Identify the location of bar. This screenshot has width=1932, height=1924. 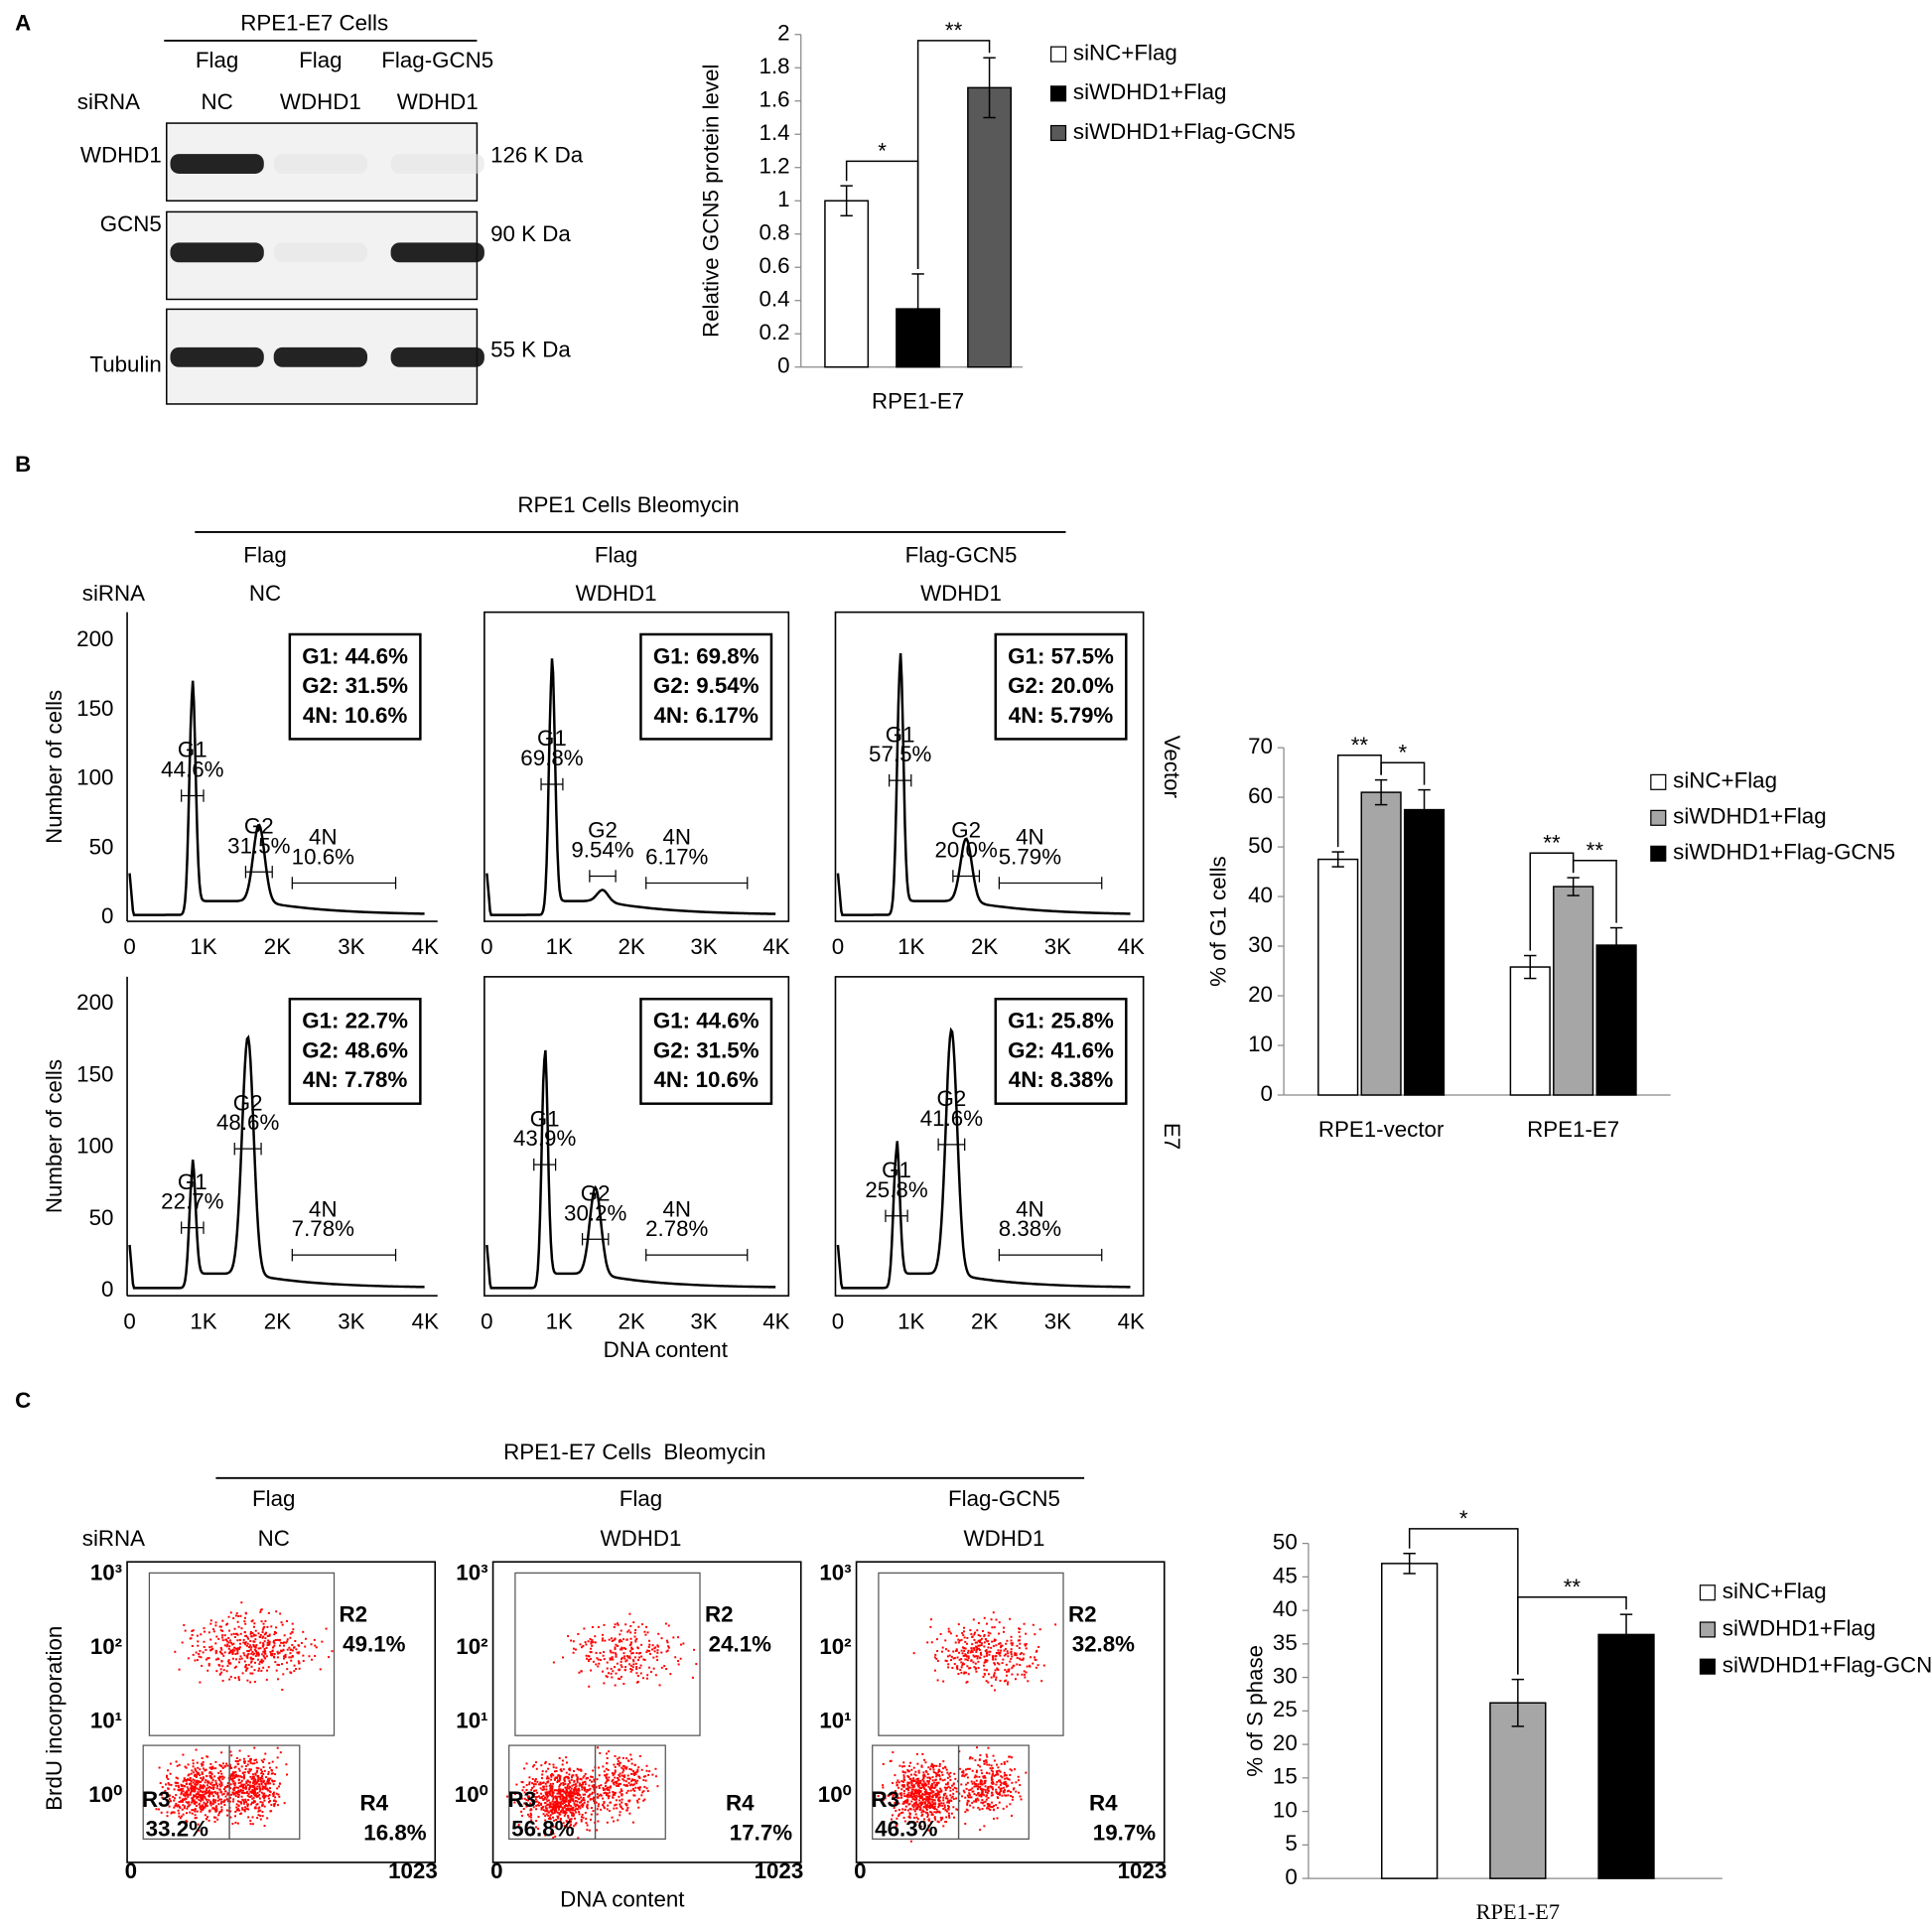
(1530, 1031).